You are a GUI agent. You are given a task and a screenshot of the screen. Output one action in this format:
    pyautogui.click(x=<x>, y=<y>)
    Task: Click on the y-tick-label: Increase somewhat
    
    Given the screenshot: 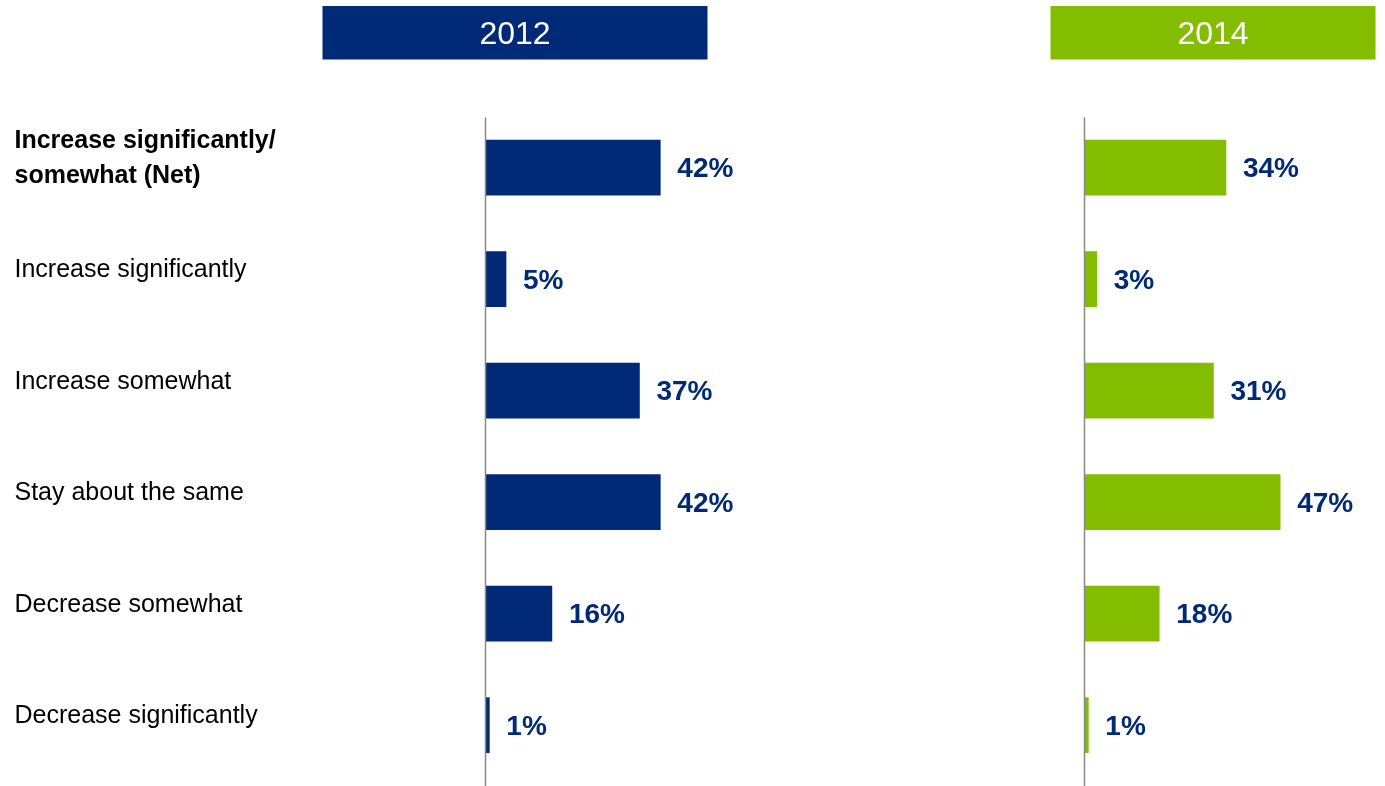 What is the action you would take?
    pyautogui.click(x=123, y=379)
    